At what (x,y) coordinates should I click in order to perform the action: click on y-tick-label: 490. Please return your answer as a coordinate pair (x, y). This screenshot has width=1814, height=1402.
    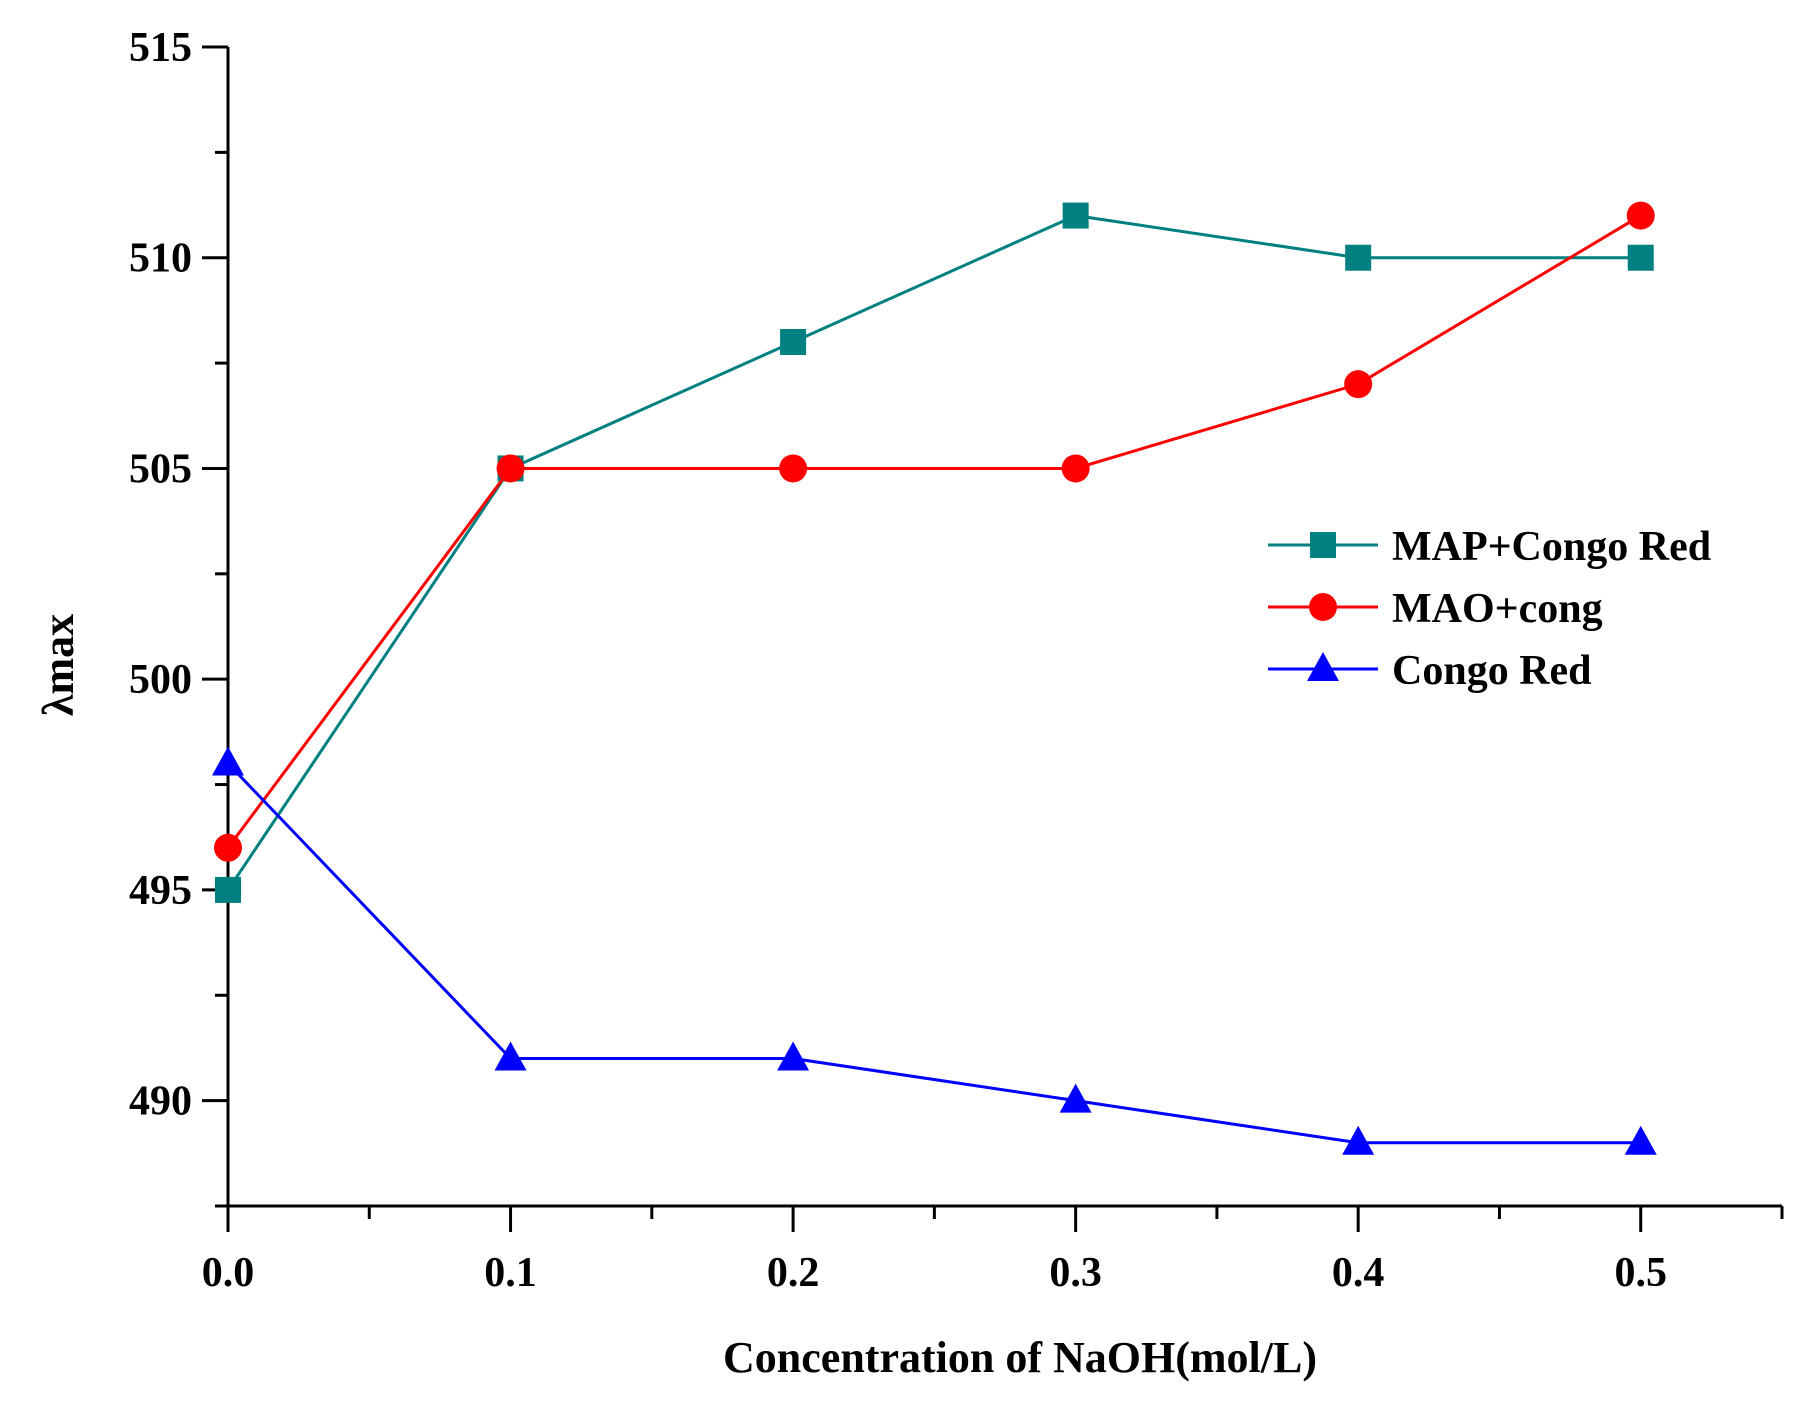
    Looking at the image, I should click on (160, 1102).